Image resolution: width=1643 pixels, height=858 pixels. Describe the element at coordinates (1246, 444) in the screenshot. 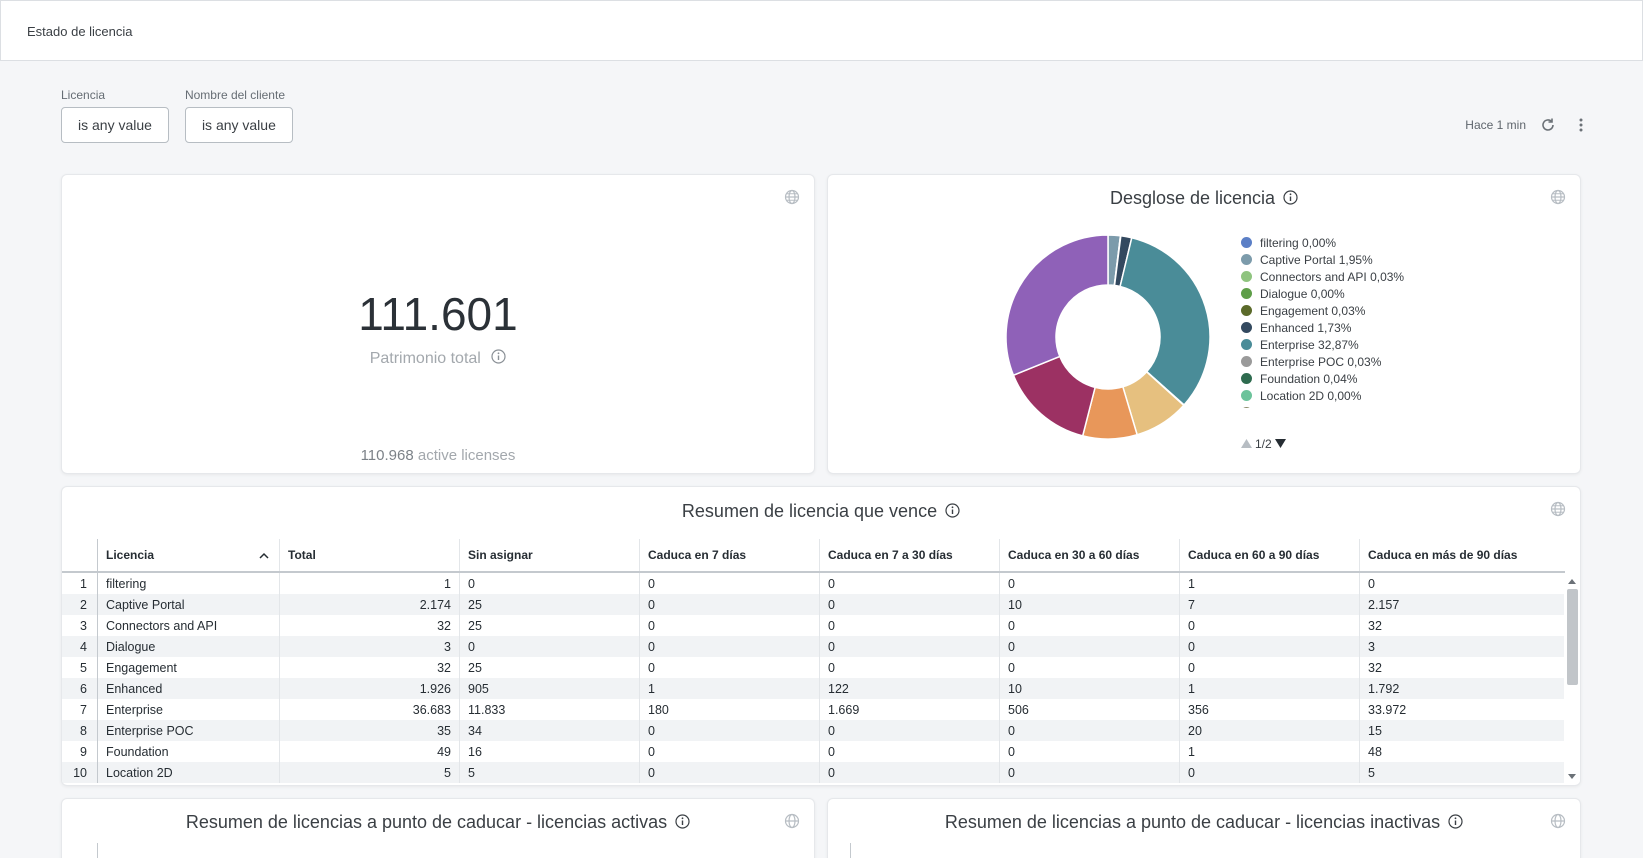

I see `pager-prev-icon` at that location.